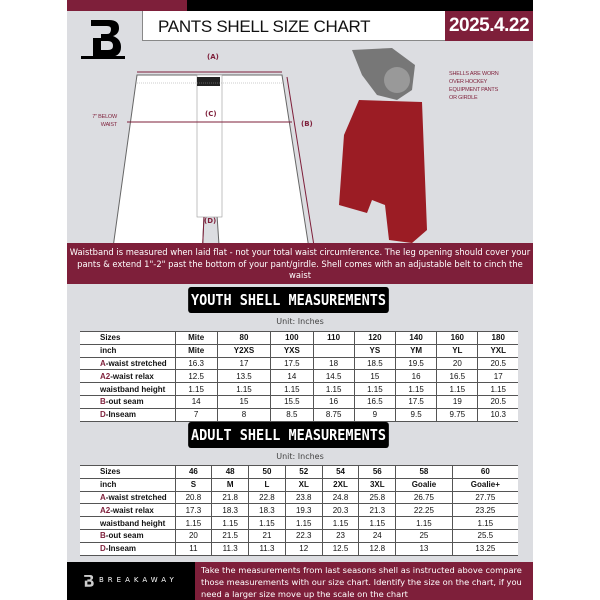 The image size is (600, 600). What do you see at coordinates (292, 376) in the screenshot?
I see `table-cell: 14` at bounding box center [292, 376].